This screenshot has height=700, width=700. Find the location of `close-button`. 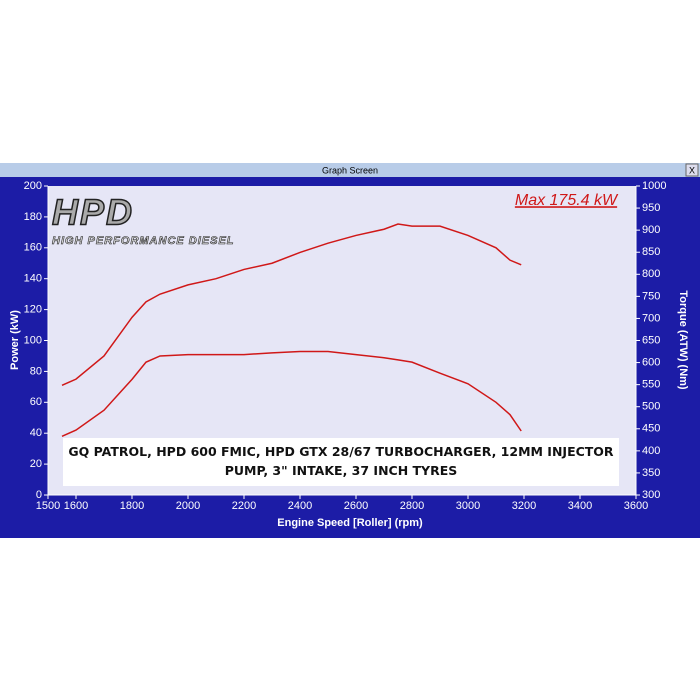

close-button is located at coordinates (692, 170).